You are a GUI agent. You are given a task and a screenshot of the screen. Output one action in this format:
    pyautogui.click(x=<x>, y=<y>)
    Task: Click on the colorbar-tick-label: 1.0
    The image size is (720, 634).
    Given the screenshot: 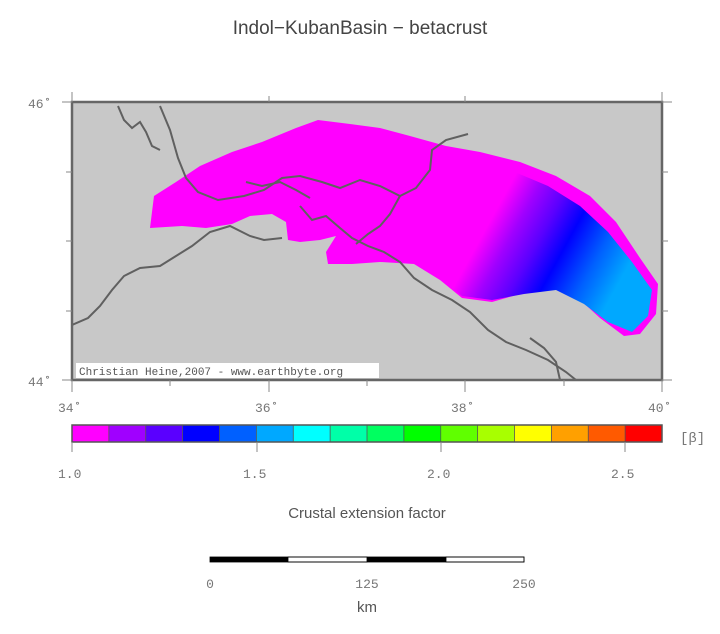 What is the action you would take?
    pyautogui.click(x=69, y=474)
    